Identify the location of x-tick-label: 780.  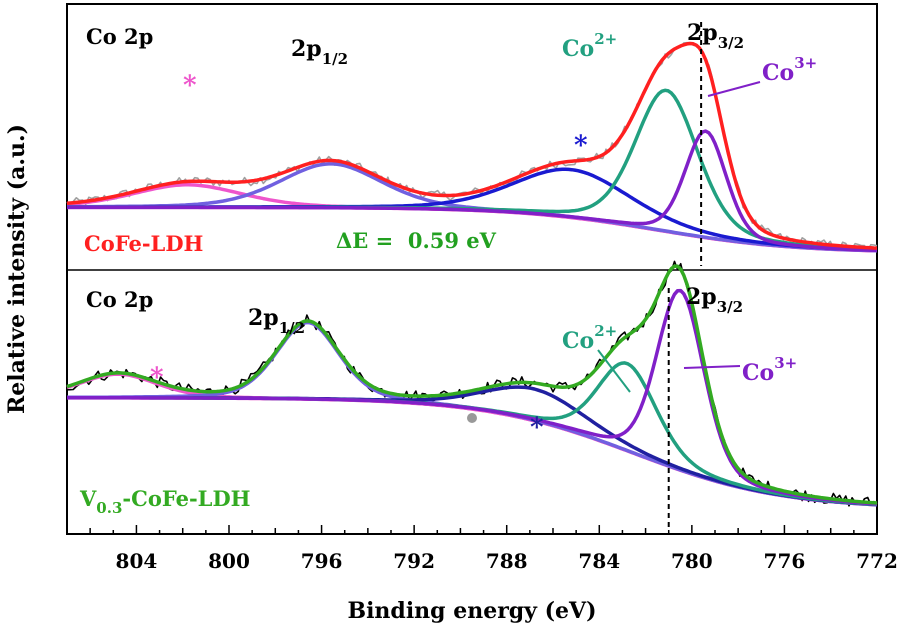
(692, 561).